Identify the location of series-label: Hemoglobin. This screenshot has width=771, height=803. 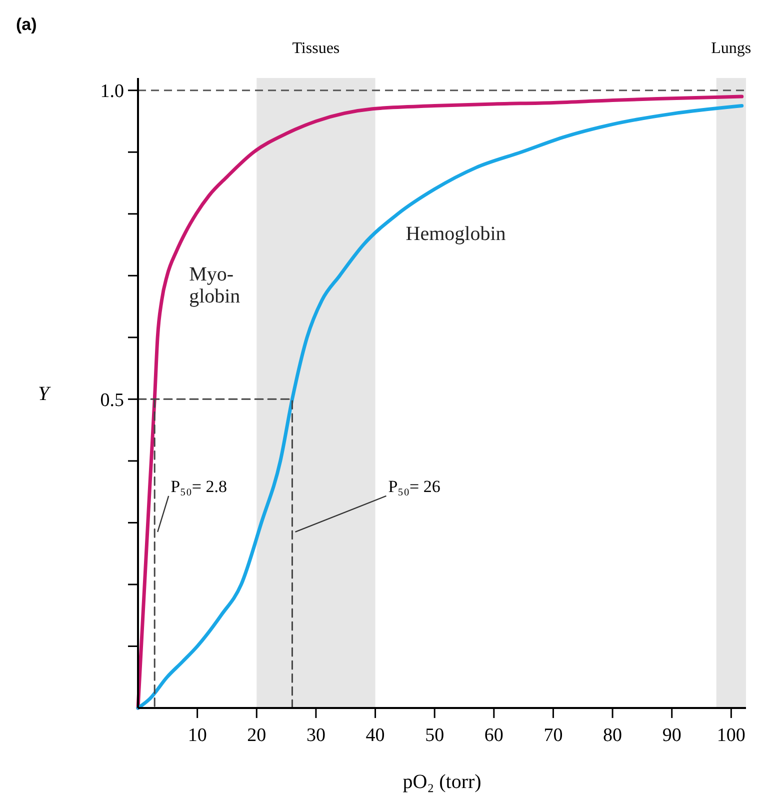
(456, 233).